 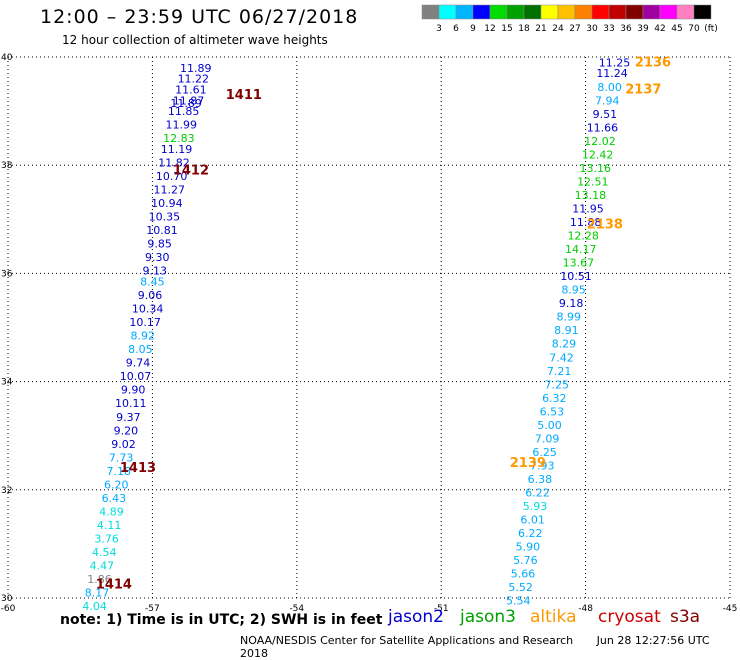 I want to click on swh-value-label: 10.11, so click(x=131, y=403).